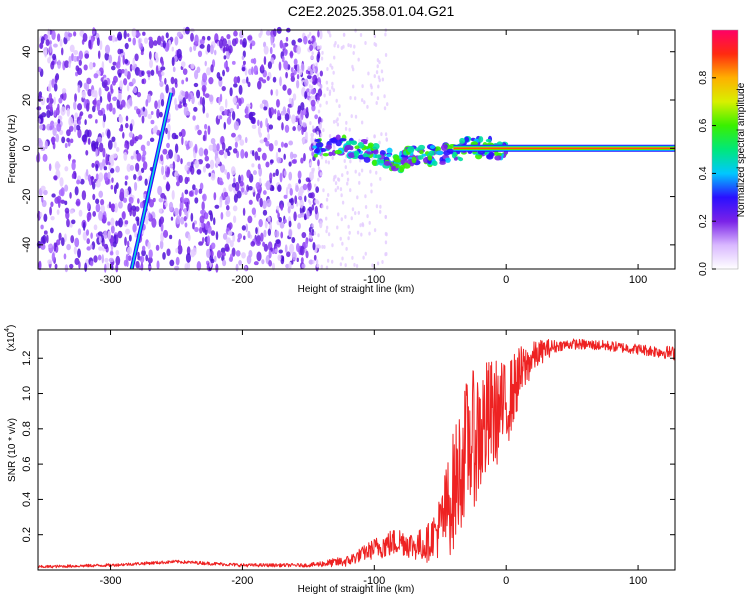  I want to click on colorbar-ticks: 0.0 0.2 0.4 0.6 0.8, so click(707, 173).